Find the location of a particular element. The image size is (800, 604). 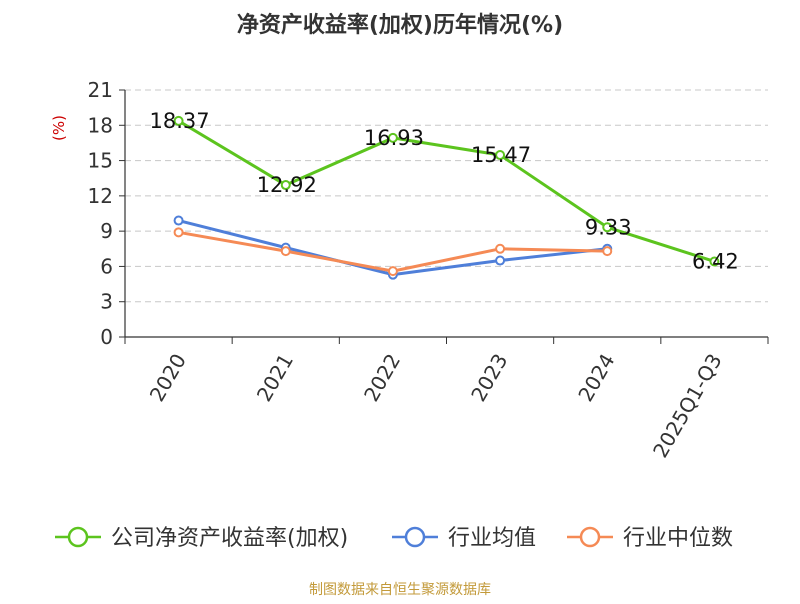

chart-title: 净资产收益率(加权)历年情况(%) is located at coordinates (400, 25).